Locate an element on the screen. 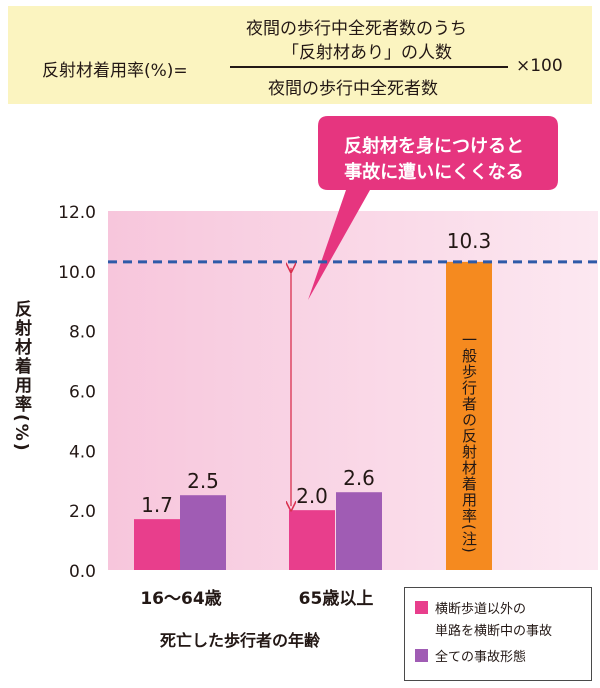 Image resolution: width=600 pixels, height=688 pixels. orange-bar-label: 一般歩行者の反射材着用率(注) is located at coordinates (469, 443).